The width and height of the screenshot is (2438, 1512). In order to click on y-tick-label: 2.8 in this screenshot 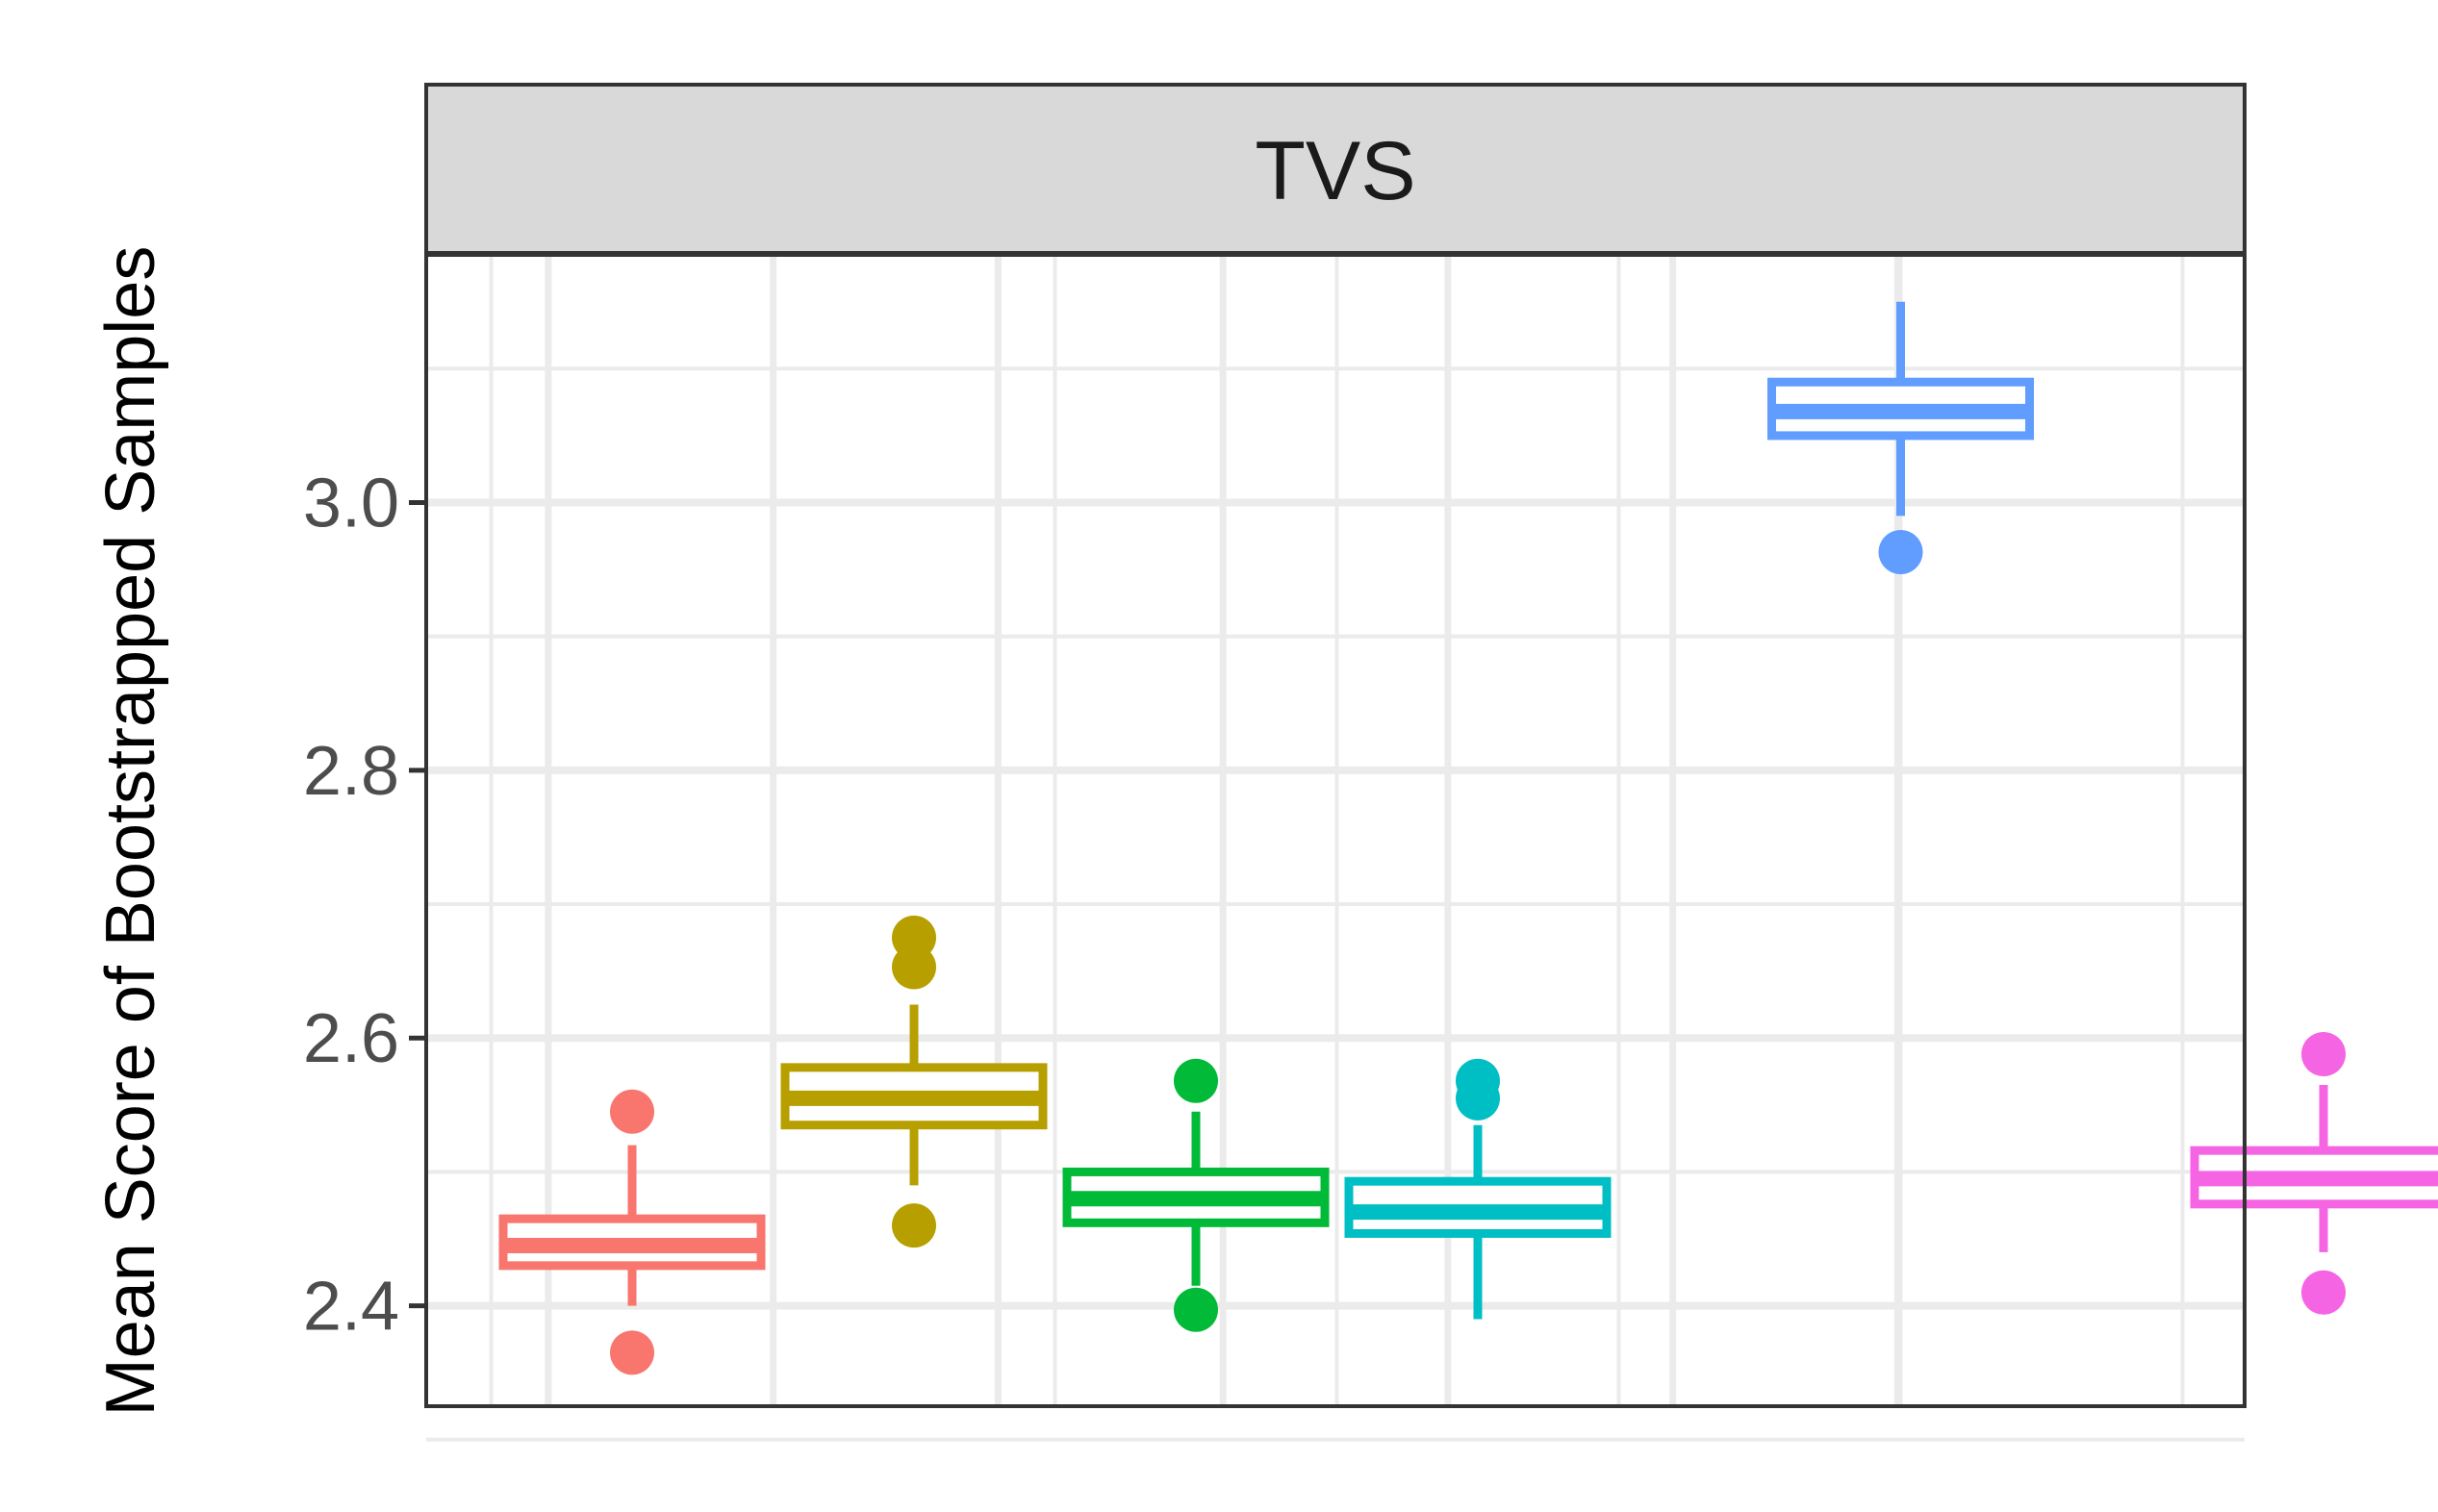, I will do `click(351, 772)`.